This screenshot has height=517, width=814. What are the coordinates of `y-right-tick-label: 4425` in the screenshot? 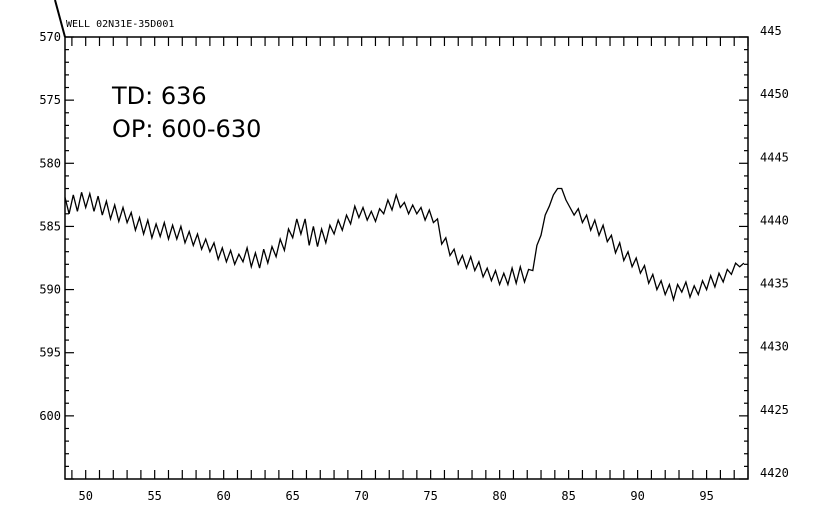 It's located at (774, 410).